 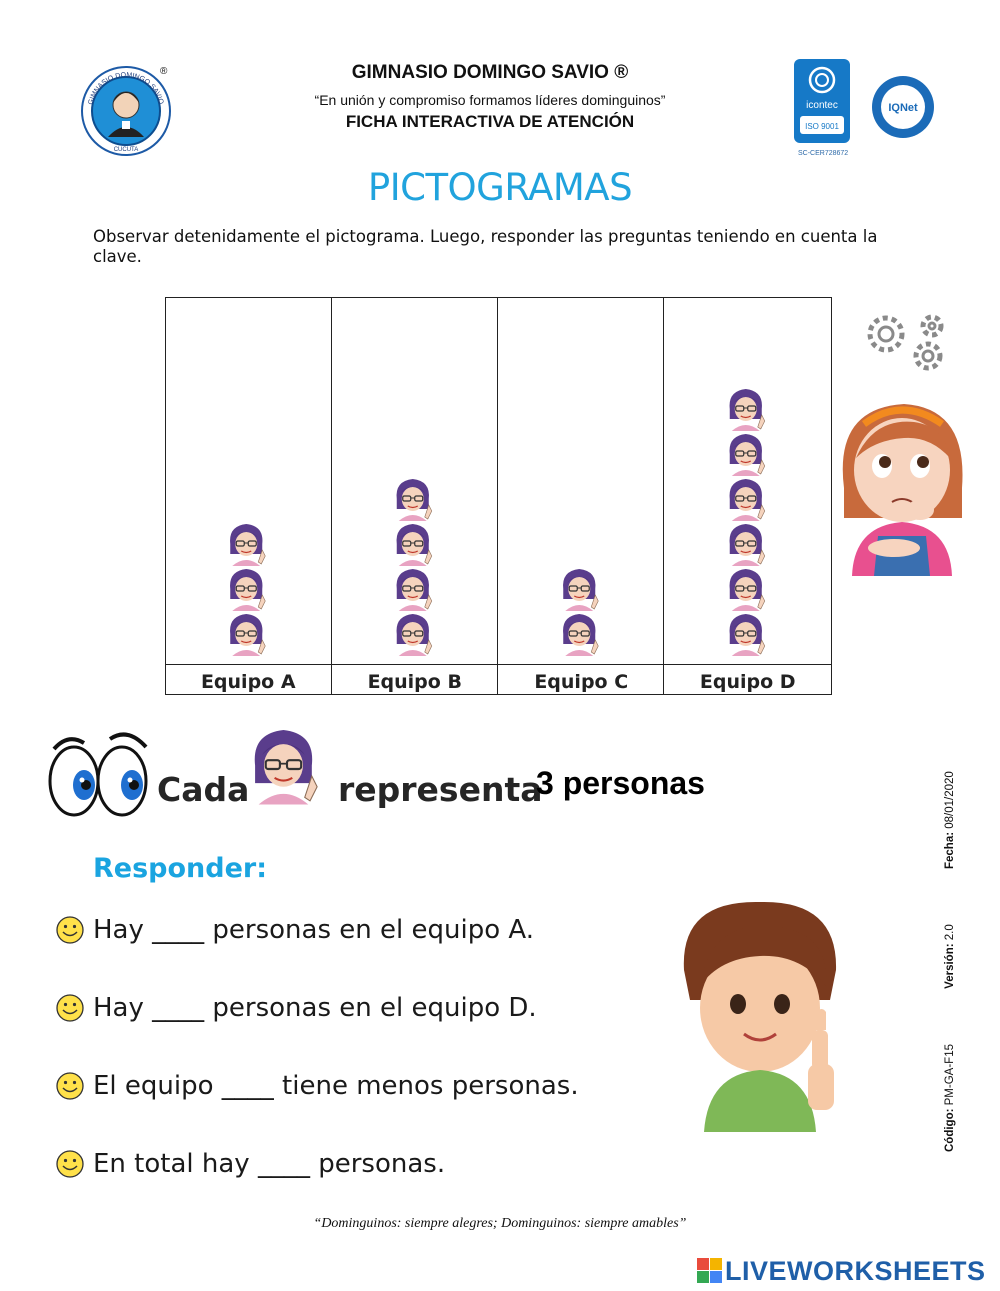 What do you see at coordinates (126, 150) in the screenshot?
I see `logo-text-bottom: CUCUTA` at bounding box center [126, 150].